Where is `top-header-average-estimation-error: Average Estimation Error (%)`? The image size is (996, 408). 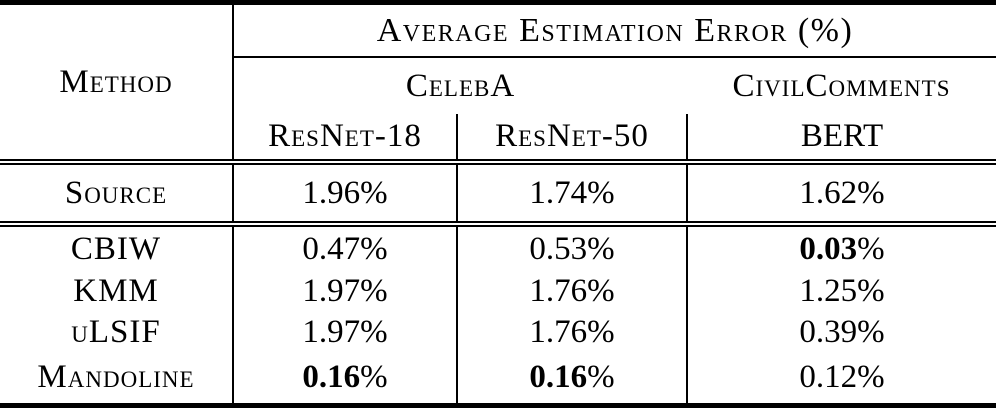 top-header-average-estimation-error: Average Estimation Error (%) is located at coordinates (614, 30).